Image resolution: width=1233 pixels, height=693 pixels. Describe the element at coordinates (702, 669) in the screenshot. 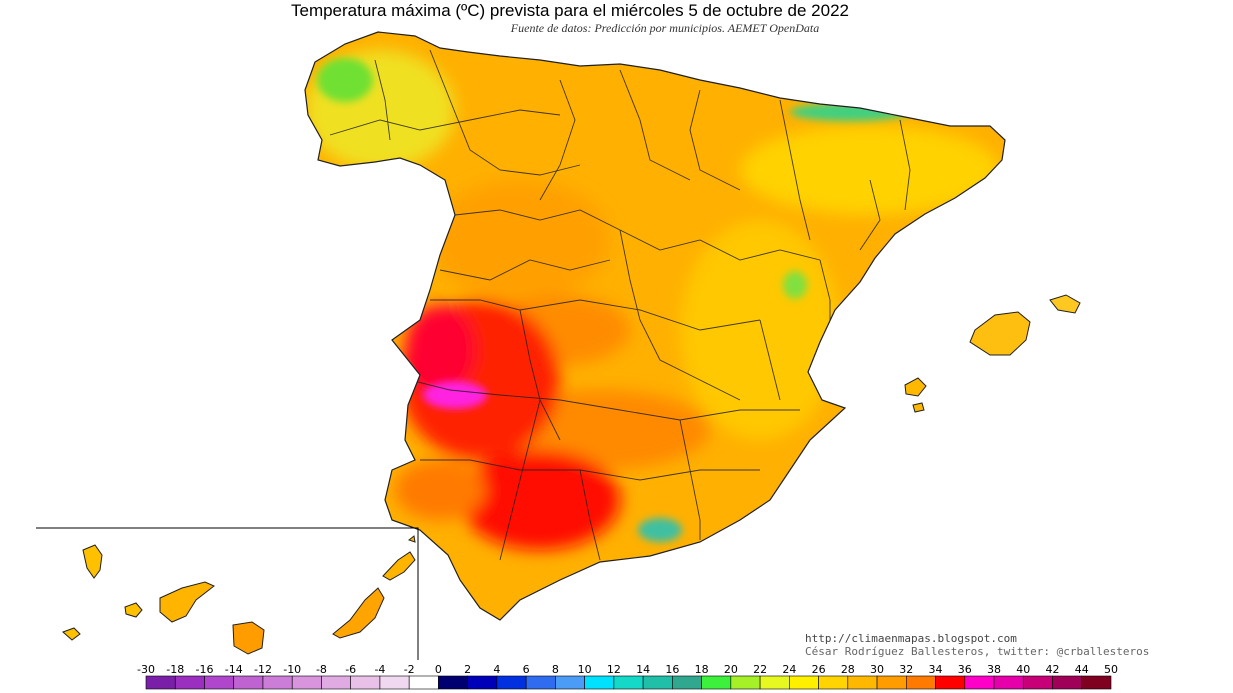

I see `legend-tick-label: 18` at that location.